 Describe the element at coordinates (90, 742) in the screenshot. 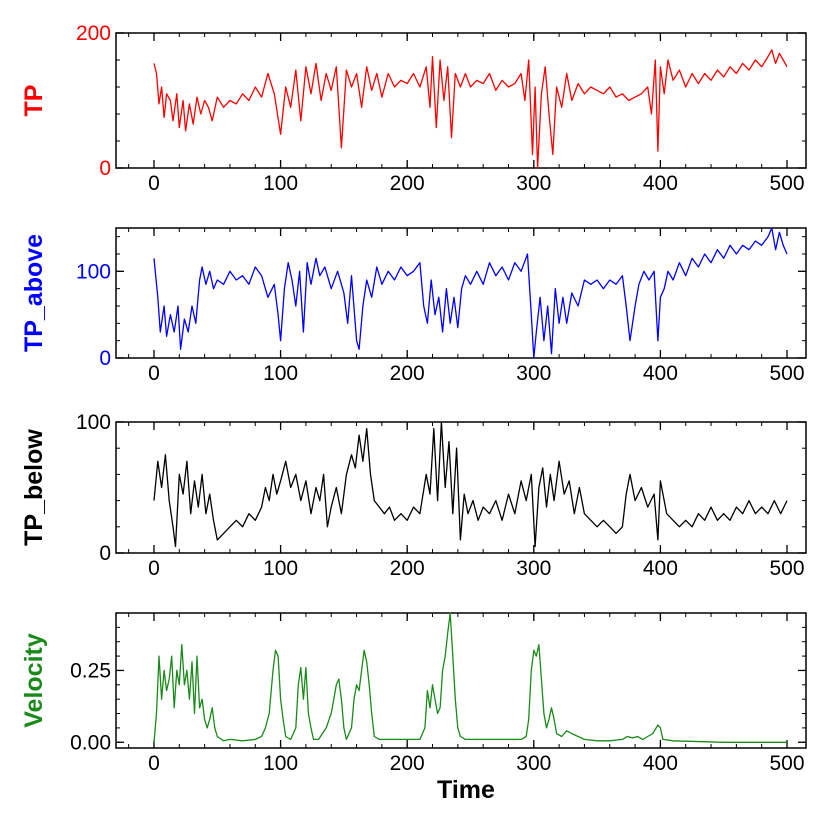

I see `y-tick-label: 0.00` at that location.